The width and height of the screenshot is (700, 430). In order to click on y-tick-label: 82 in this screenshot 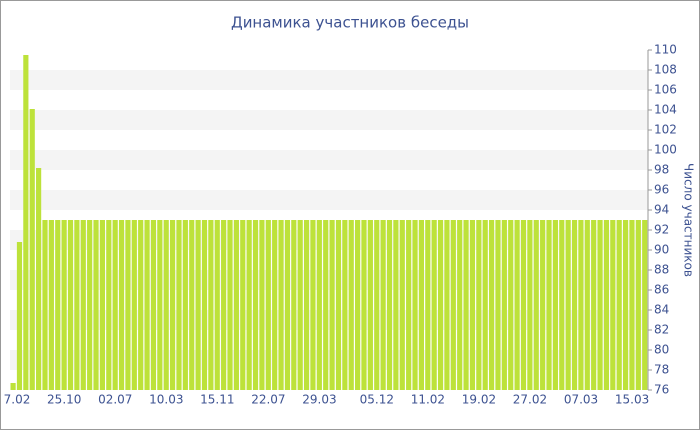, I will do `click(661, 330)`.